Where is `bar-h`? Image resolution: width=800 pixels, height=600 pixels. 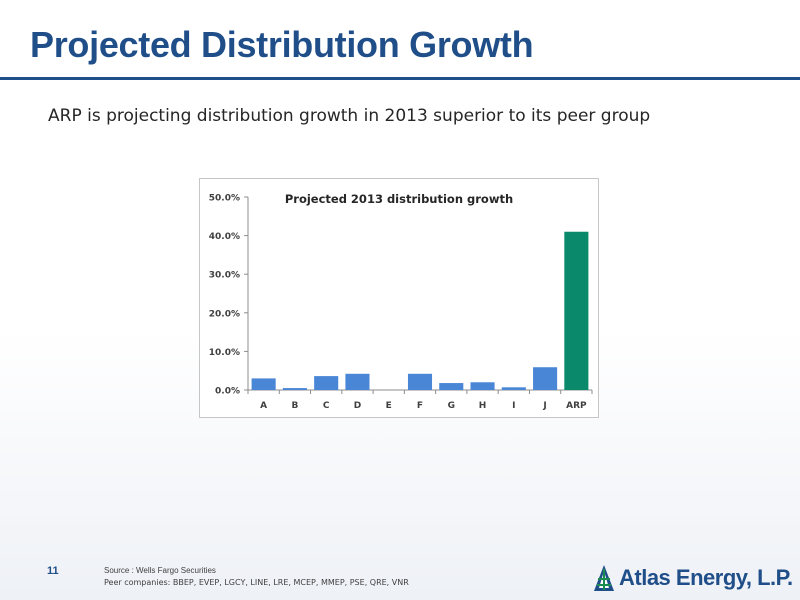 bar-h is located at coordinates (482, 386).